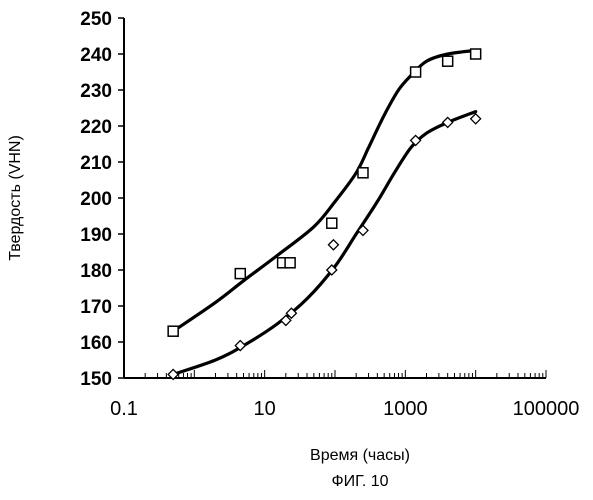 This screenshot has width=593, height=500. What do you see at coordinates (96, 19) in the screenshot?
I see `y-tick-label: 250` at bounding box center [96, 19].